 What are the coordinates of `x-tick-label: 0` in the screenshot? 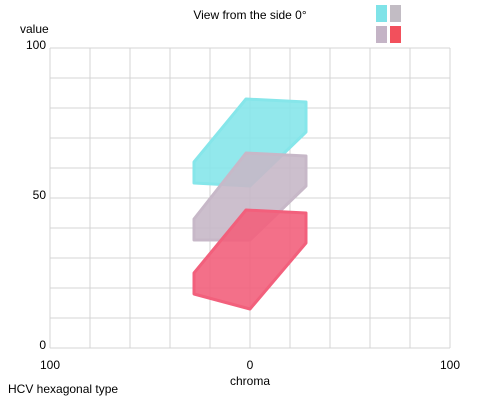 It's located at (250, 365).